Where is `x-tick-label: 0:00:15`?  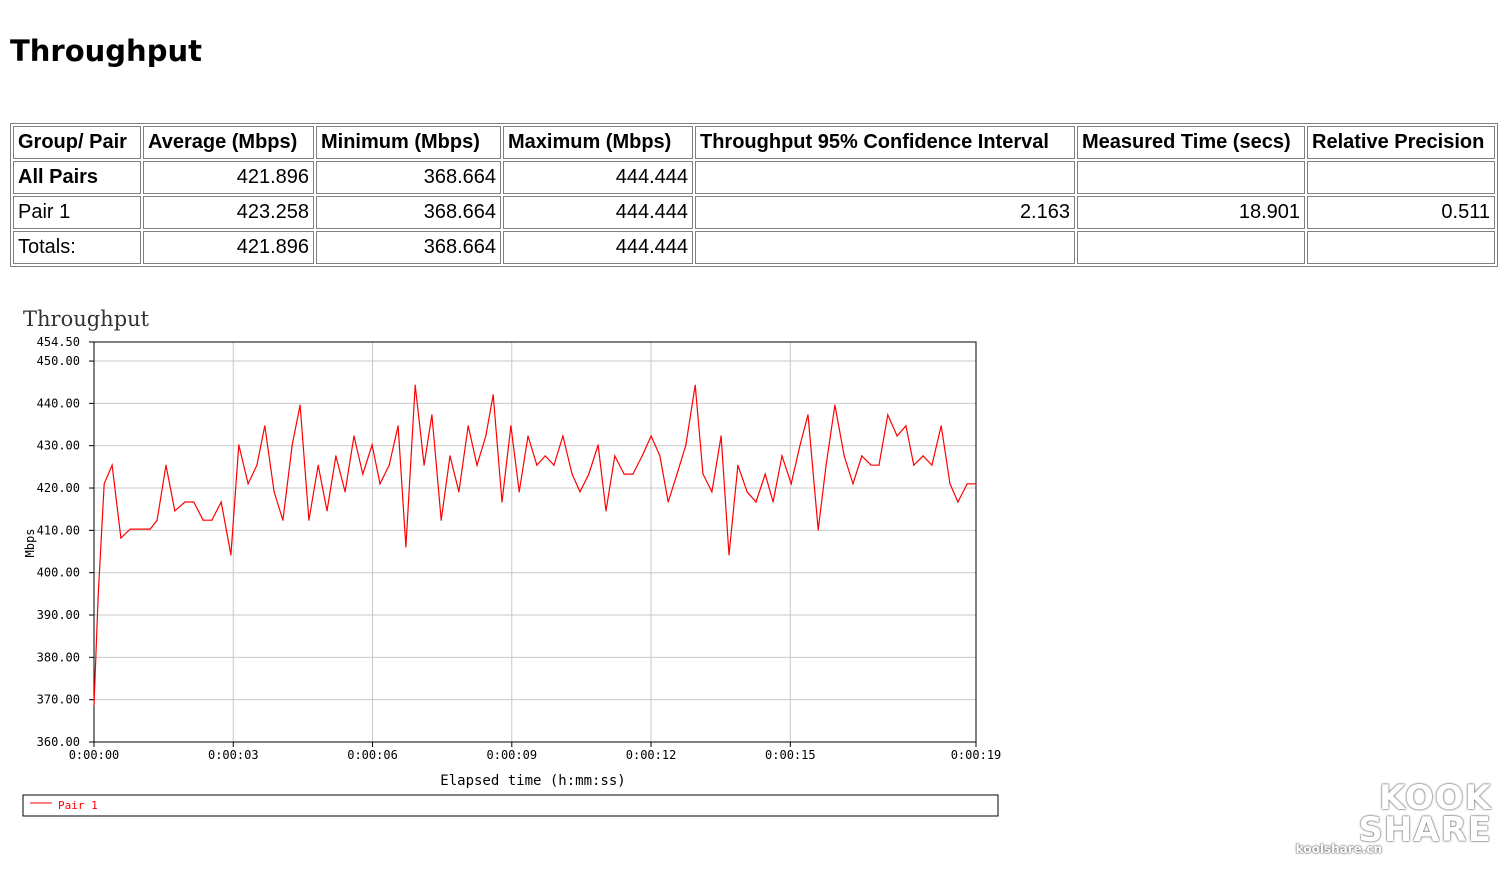
x-tick-label: 0:00:15 is located at coordinates (790, 755).